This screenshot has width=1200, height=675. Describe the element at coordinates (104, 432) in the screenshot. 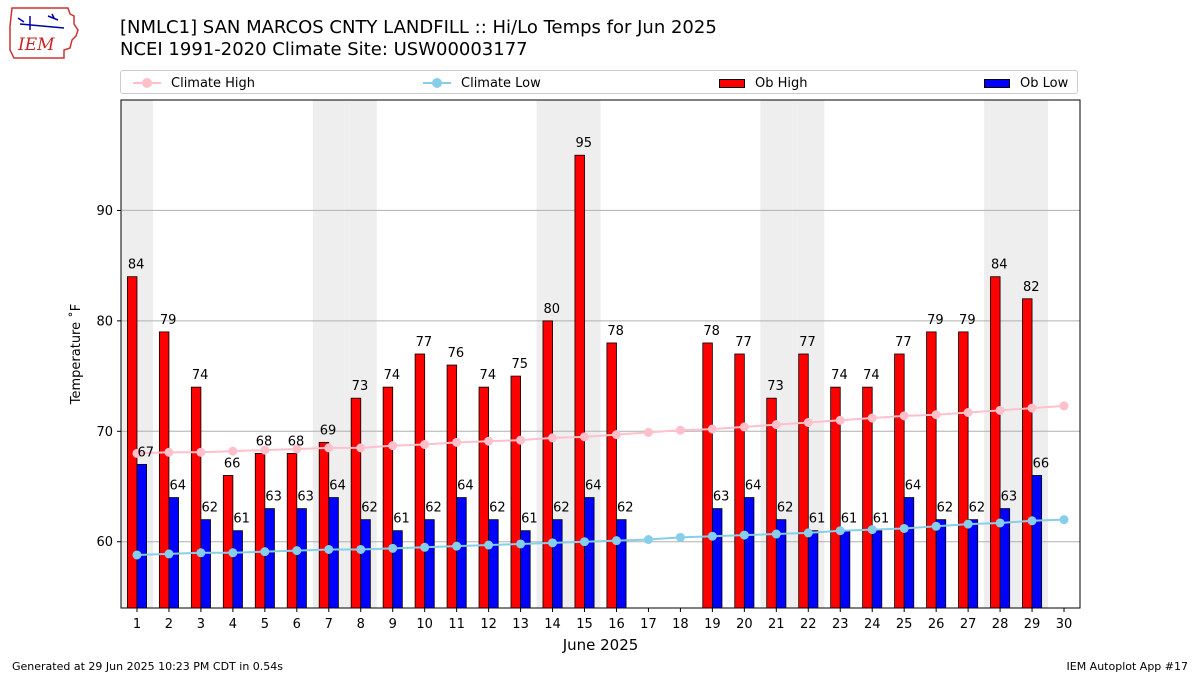

I see `y-tick-label: 70` at that location.